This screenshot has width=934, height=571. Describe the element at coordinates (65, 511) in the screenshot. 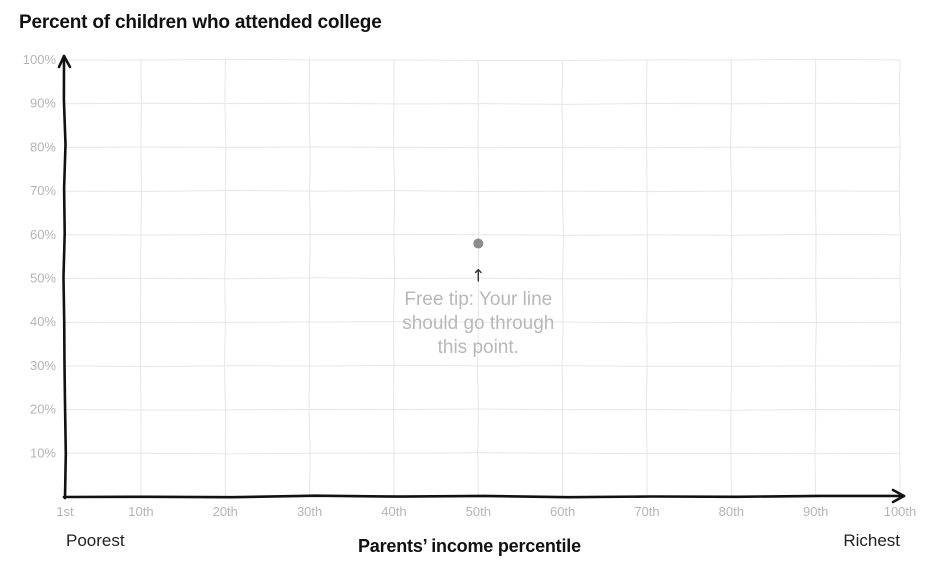

I see `x-tick-label: 1st` at that location.